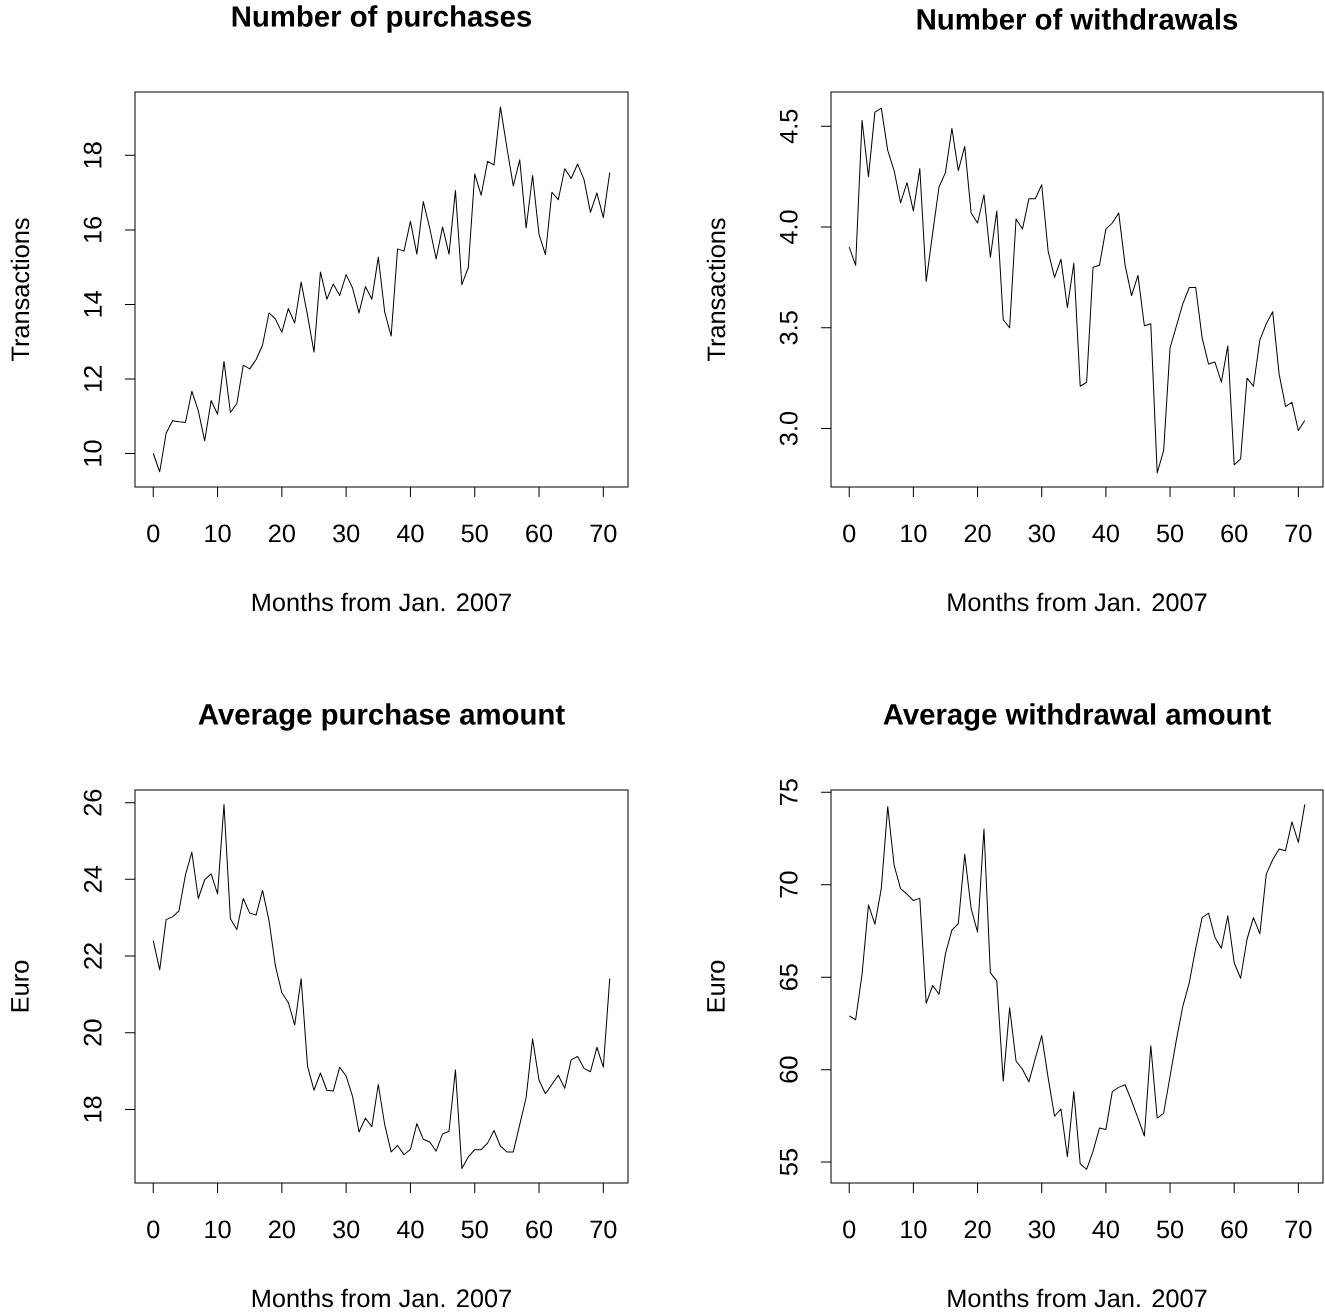  I want to click on y-tick-label: 4.5, so click(788, 126).